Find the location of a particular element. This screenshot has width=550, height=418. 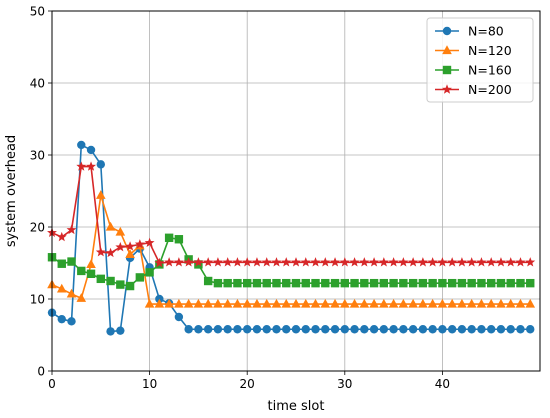

x-tick-label: 30 is located at coordinates (344, 384).